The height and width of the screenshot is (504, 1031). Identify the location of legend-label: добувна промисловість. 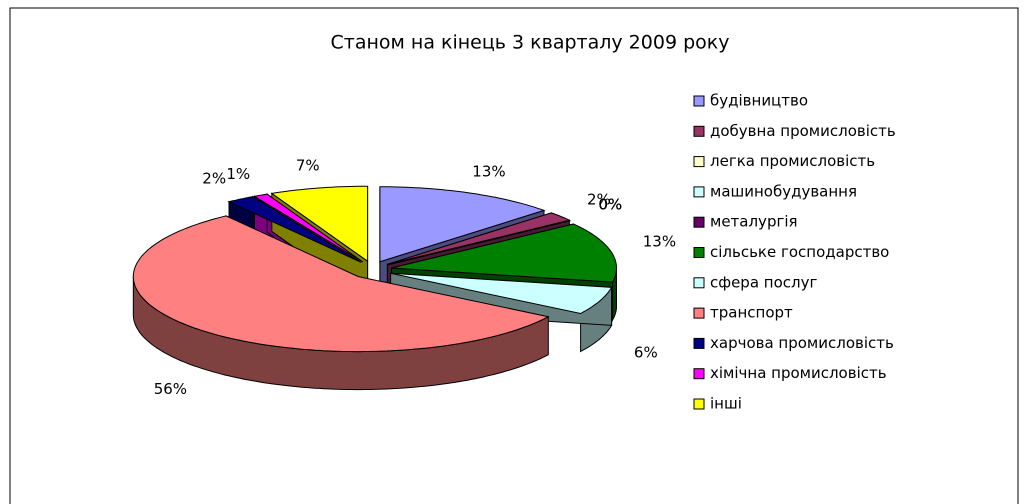
(803, 131).